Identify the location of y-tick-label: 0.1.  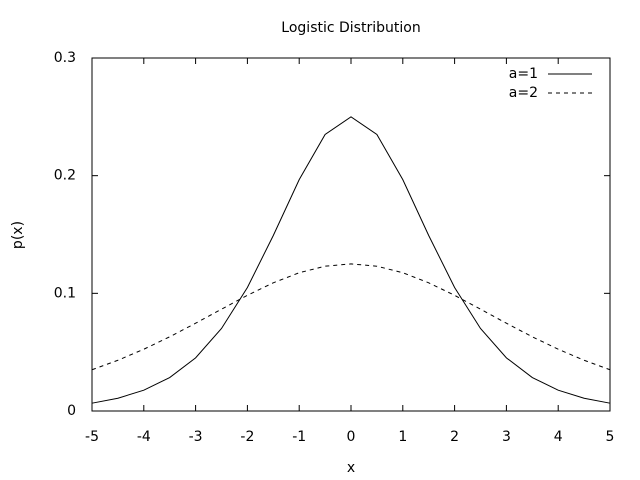
(65, 293).